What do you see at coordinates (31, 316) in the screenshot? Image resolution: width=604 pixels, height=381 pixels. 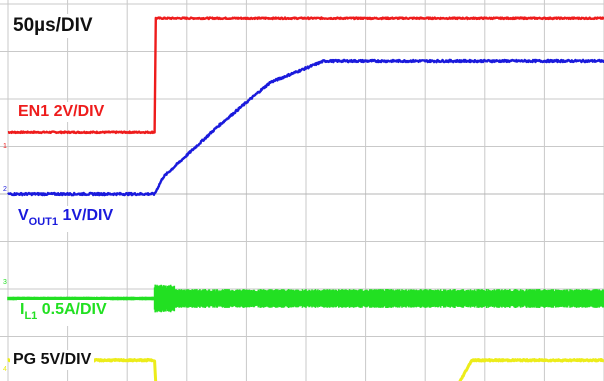 I see `il1-subscript: L1` at bounding box center [31, 316].